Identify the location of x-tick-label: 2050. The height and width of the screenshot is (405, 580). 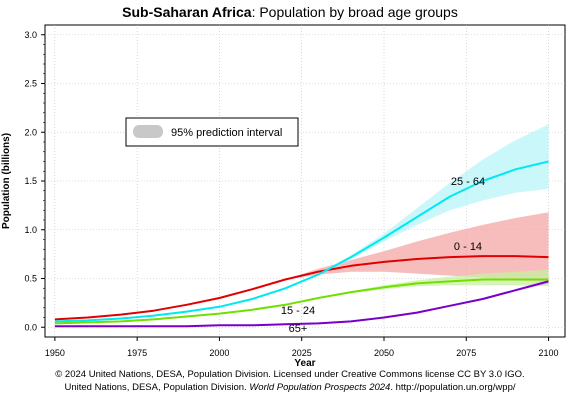
(384, 353).